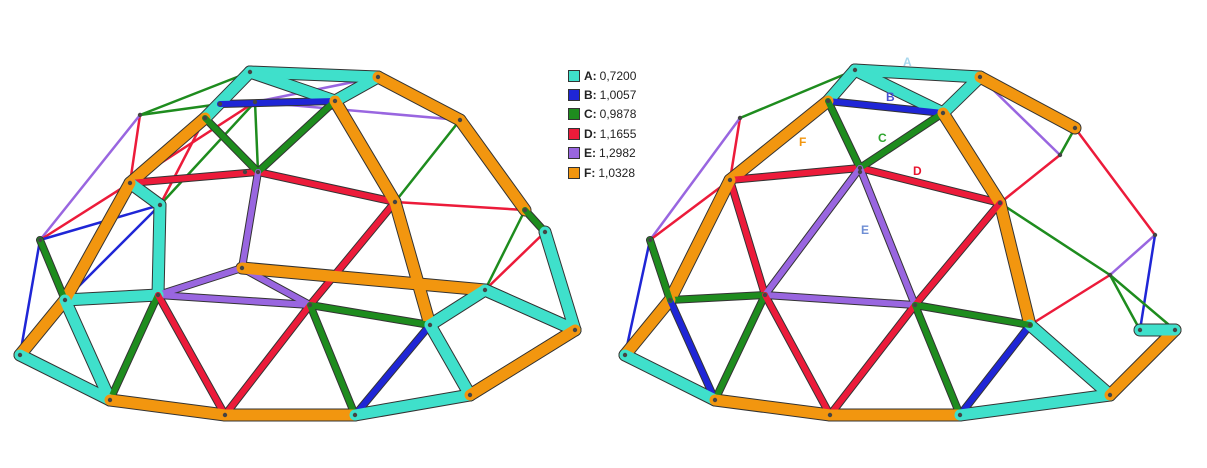 This screenshot has height=468, width=1207. I want to click on legend-value-e: 1,2982, so click(617, 153).